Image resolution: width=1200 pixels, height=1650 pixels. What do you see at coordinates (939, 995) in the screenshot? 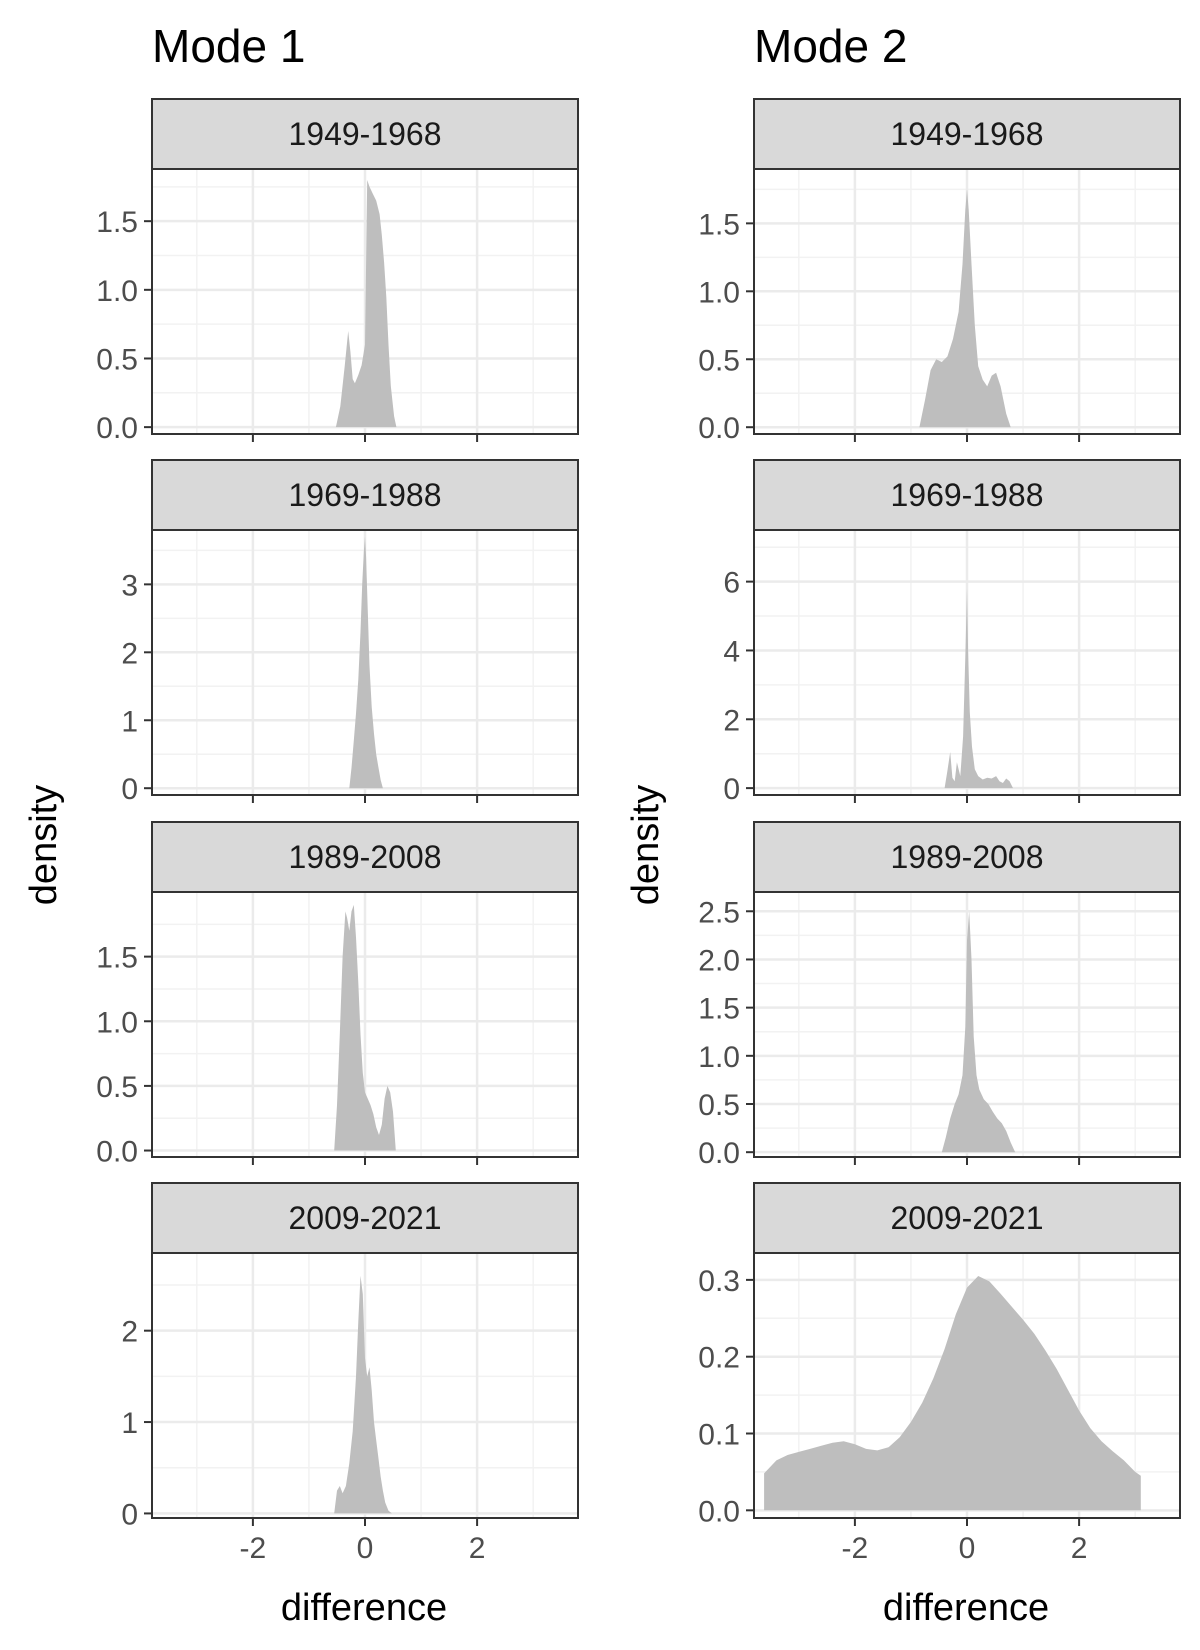
I see `panel-mode-2-1989-2008: 1989-2008 0.0 0.5 1.0 1.5 2.0 2.5` at bounding box center [939, 995].